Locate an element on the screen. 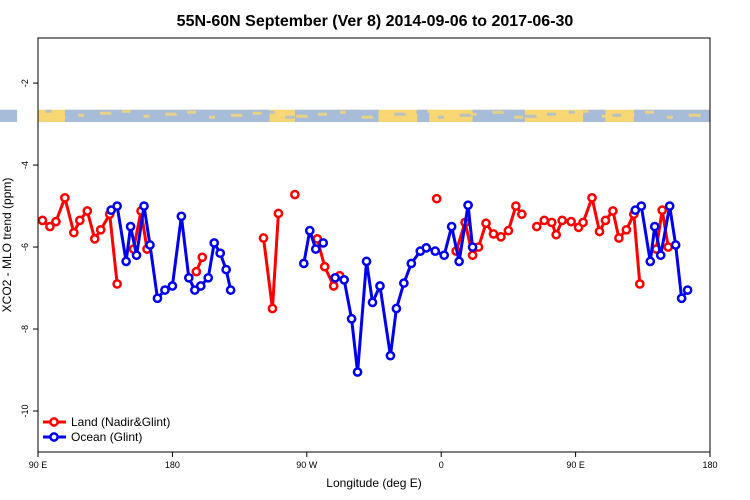  y-axis: -2 -4 -6 -8 -10 is located at coordinates (29, 248).